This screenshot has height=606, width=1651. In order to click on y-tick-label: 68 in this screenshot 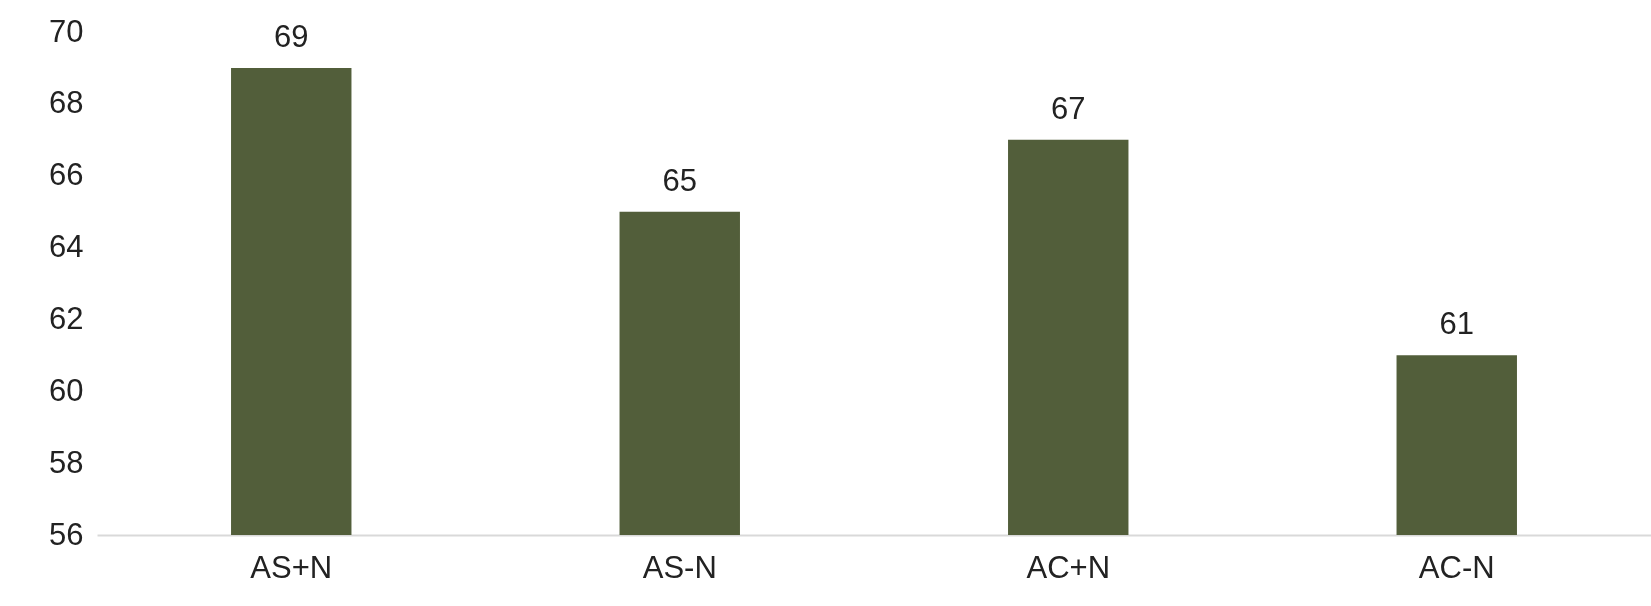, I will do `click(66, 103)`.